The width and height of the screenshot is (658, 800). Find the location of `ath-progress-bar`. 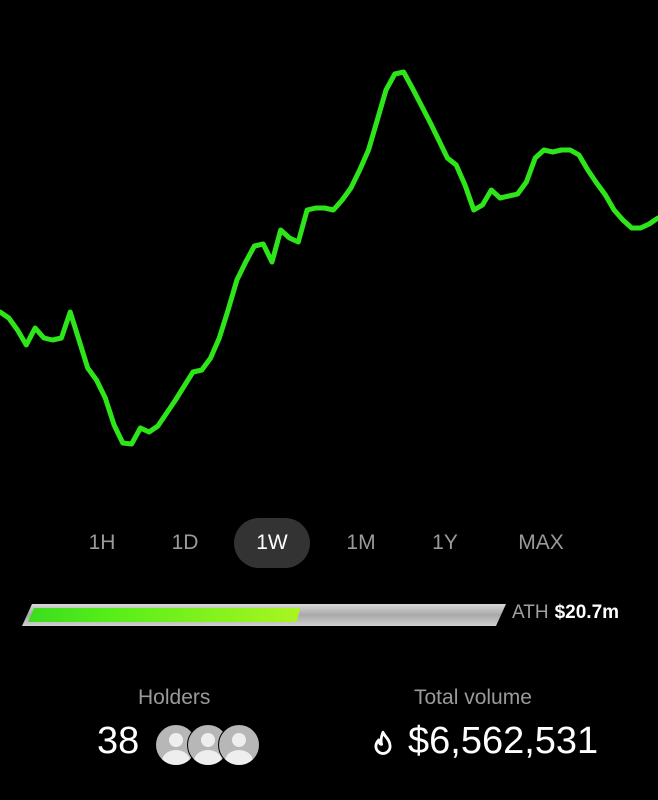

ath-progress-bar is located at coordinates (264, 615).